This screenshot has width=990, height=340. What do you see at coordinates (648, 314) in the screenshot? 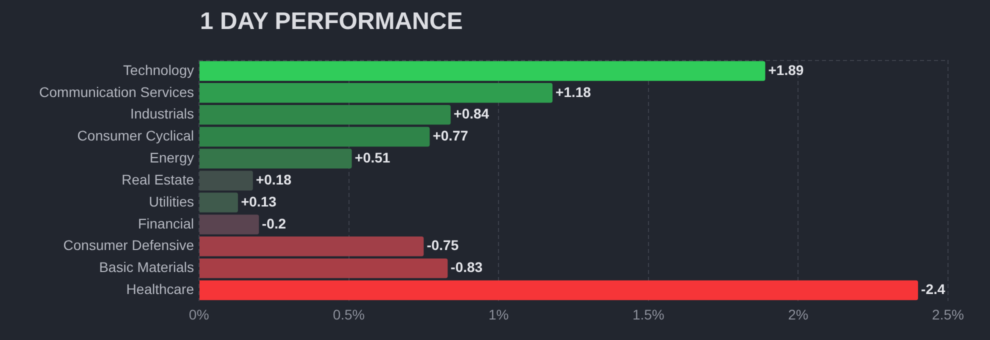
I see `x-tick-label: 1.5%` at bounding box center [648, 314].